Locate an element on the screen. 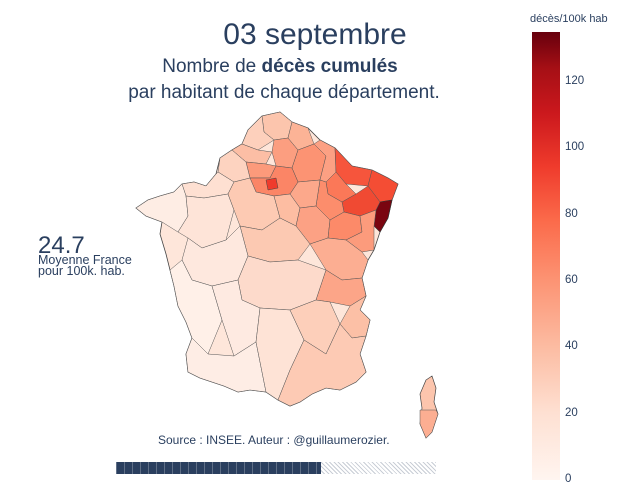  corsica is located at coordinates (429, 407).